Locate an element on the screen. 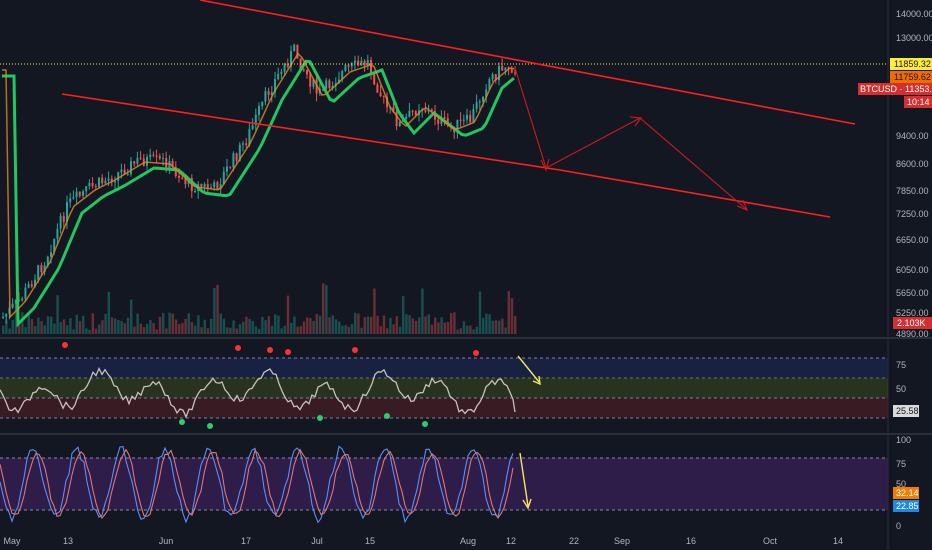 The height and width of the screenshot is (550, 932). lower-channel-line-left is located at coordinates (311, 132).